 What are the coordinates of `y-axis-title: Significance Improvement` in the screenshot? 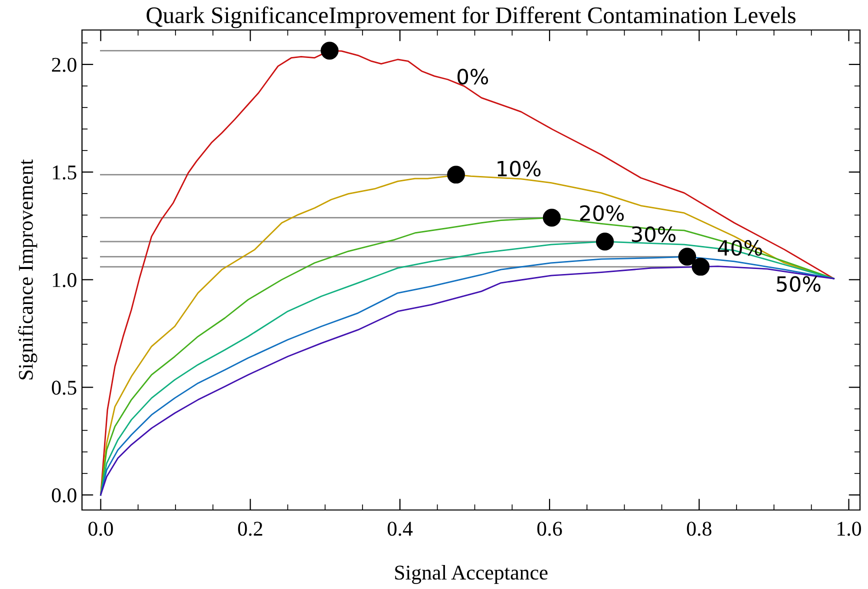 It's located at (28, 269).